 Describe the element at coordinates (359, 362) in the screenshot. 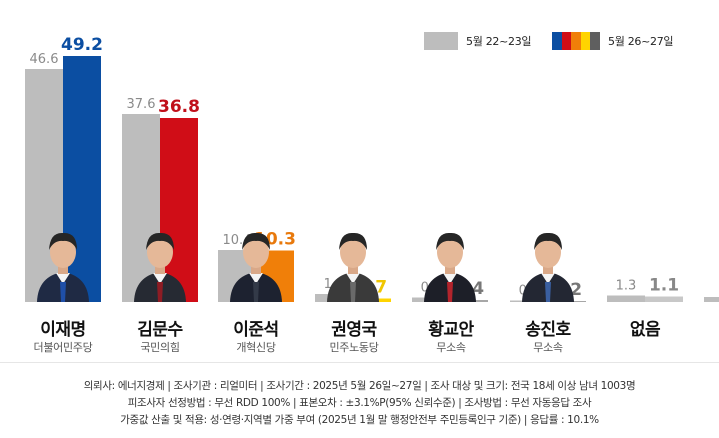

I see `divider` at that location.